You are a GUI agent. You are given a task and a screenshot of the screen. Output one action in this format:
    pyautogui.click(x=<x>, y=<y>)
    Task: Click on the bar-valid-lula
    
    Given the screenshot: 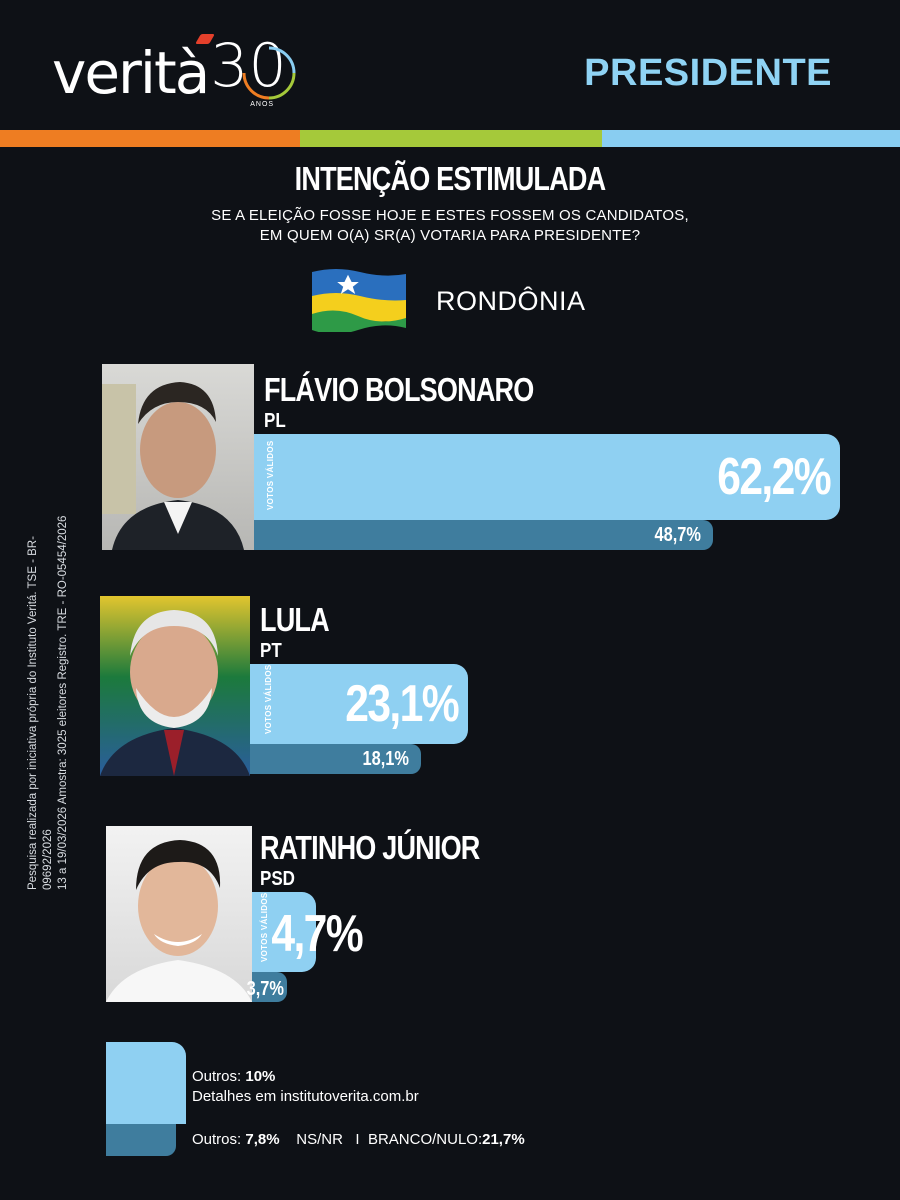 What is the action you would take?
    pyautogui.click(x=359, y=704)
    